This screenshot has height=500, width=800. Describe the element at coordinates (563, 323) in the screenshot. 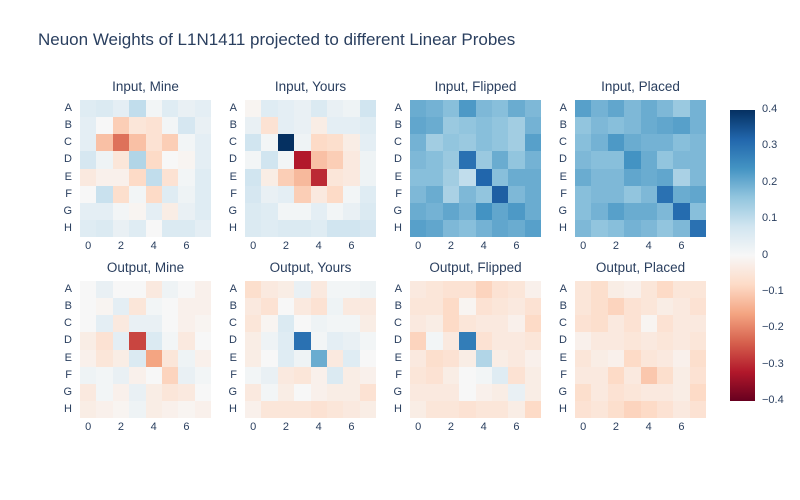

I see `y-tick-label: C` at that location.